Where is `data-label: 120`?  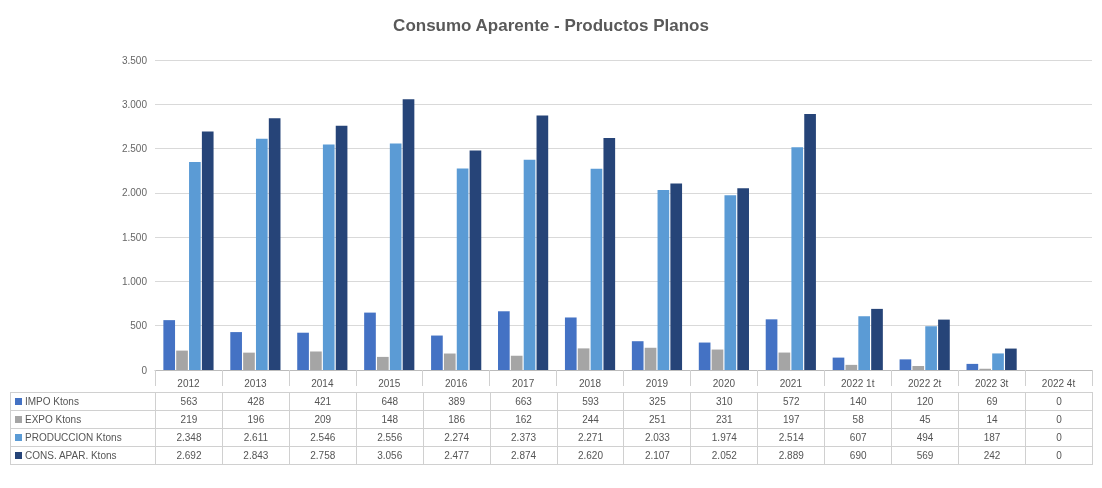 data-label: 120 is located at coordinates (925, 401).